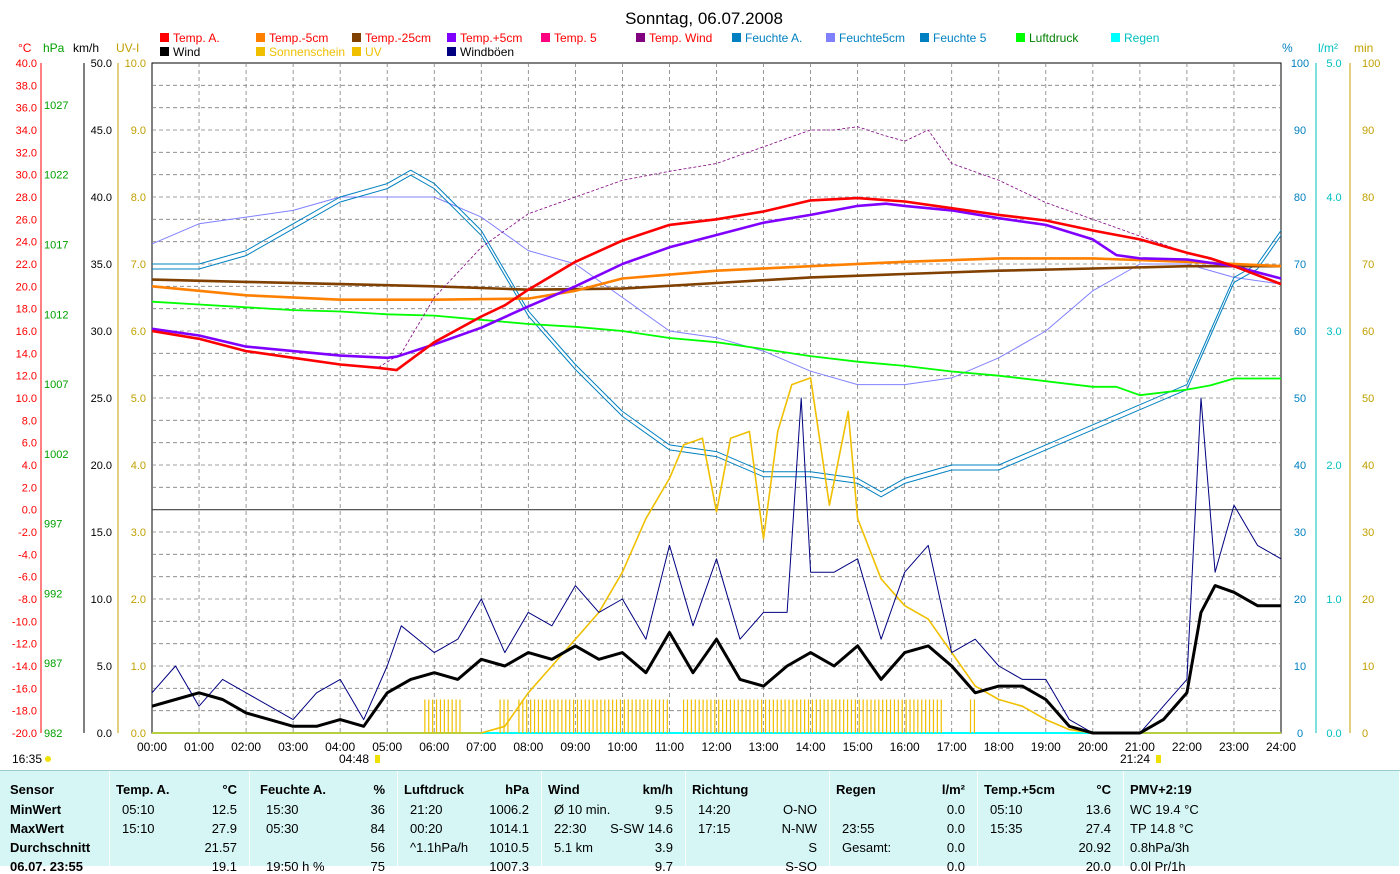 Image resolution: width=1400 pixels, height=874 pixels. Describe the element at coordinates (426, 828) in the screenshot. I see `stats-time: 00:20` at that location.